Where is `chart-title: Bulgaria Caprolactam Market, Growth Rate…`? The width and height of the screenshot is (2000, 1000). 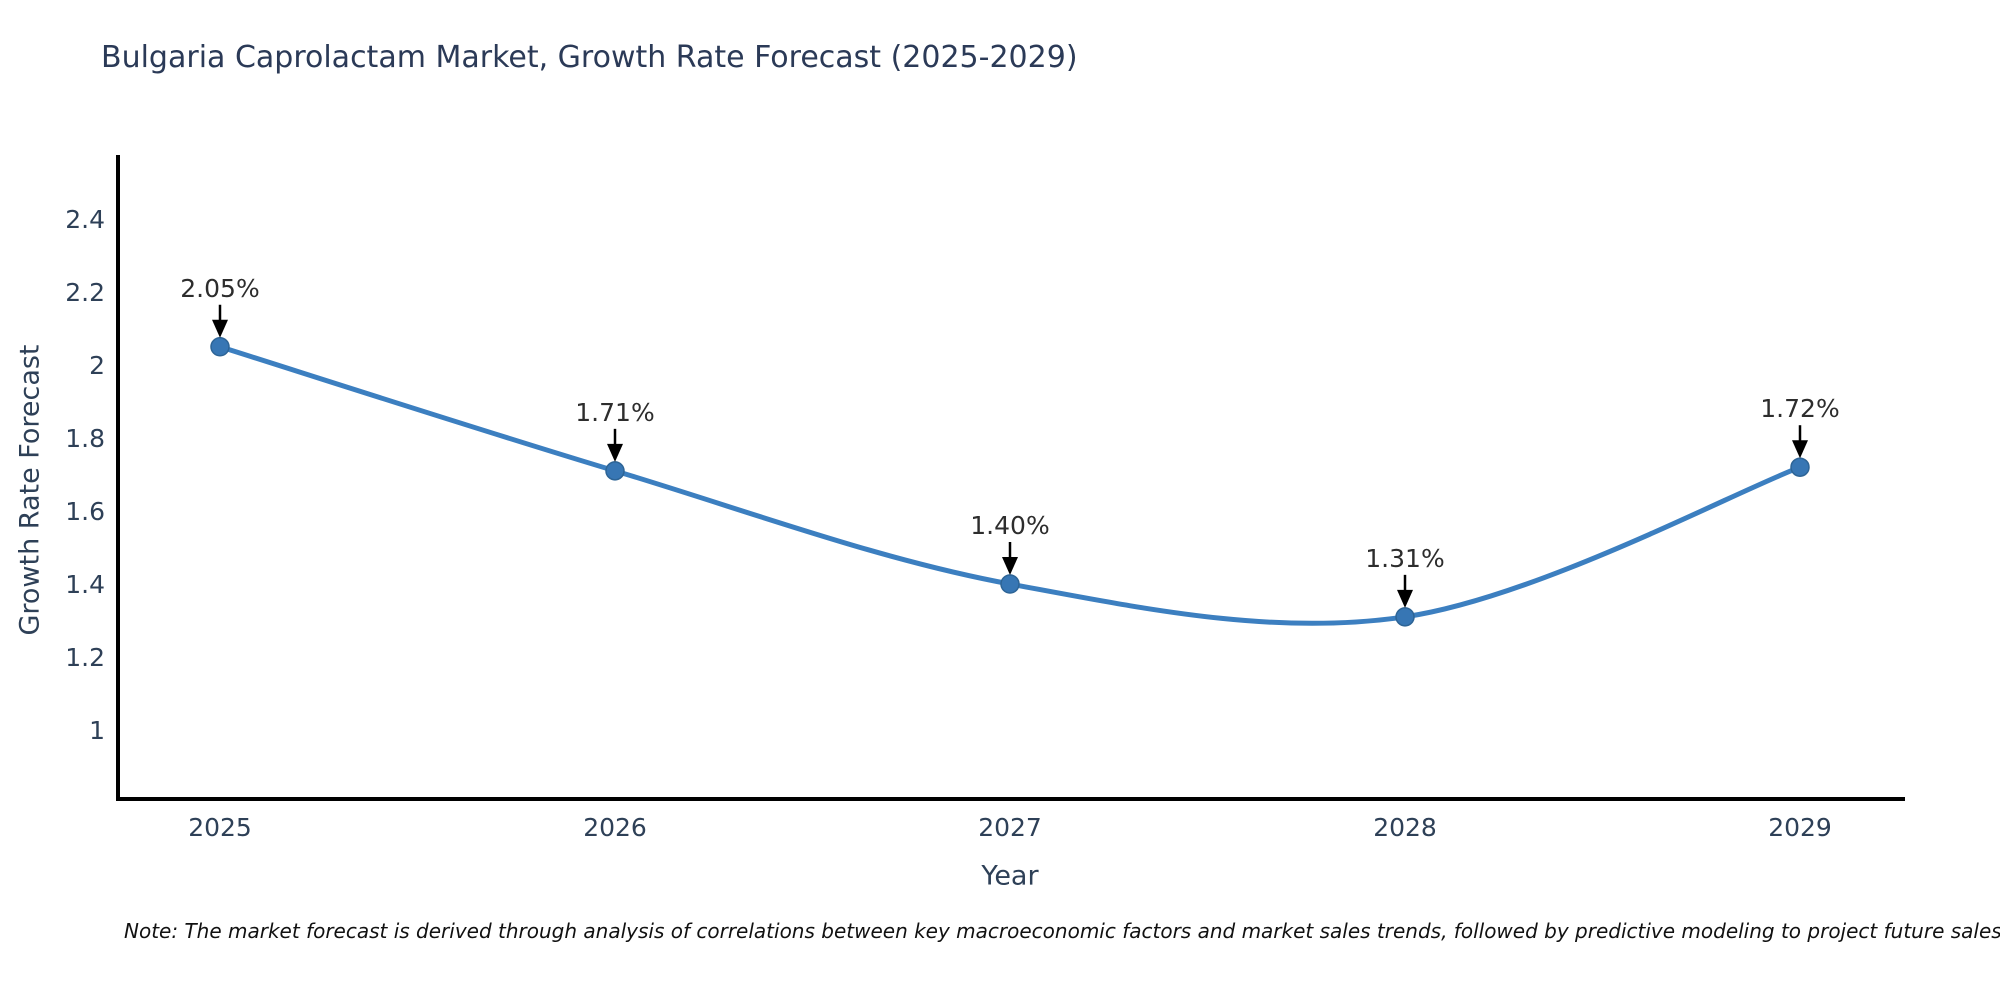
chart-title: Bulgaria Caprolactam Market, Growth Rate… is located at coordinates (589, 57).